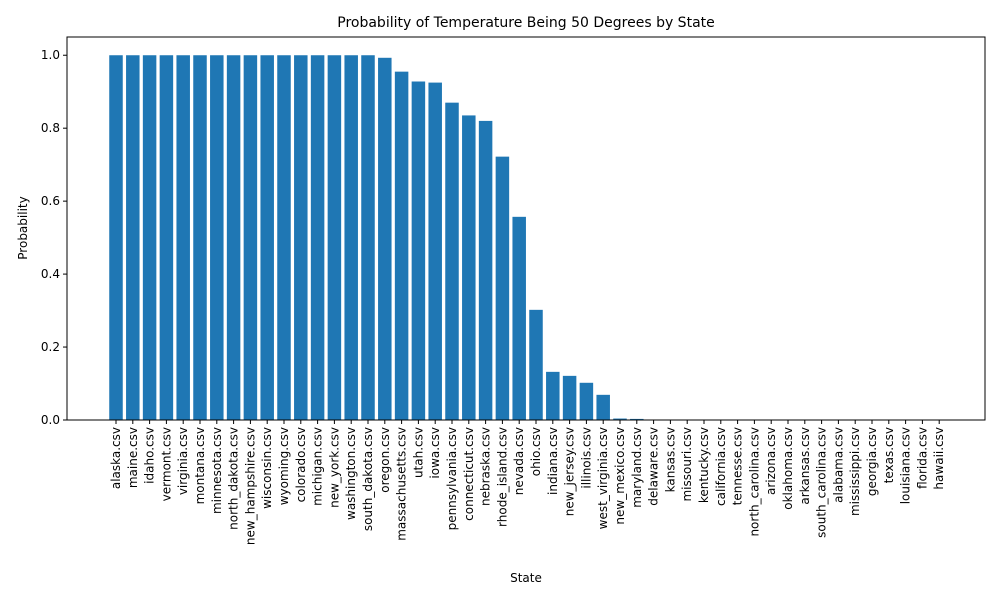 Image resolution: width=1000 pixels, height=600 pixels. I want to click on y-axis-label: Probability, so click(23, 227).